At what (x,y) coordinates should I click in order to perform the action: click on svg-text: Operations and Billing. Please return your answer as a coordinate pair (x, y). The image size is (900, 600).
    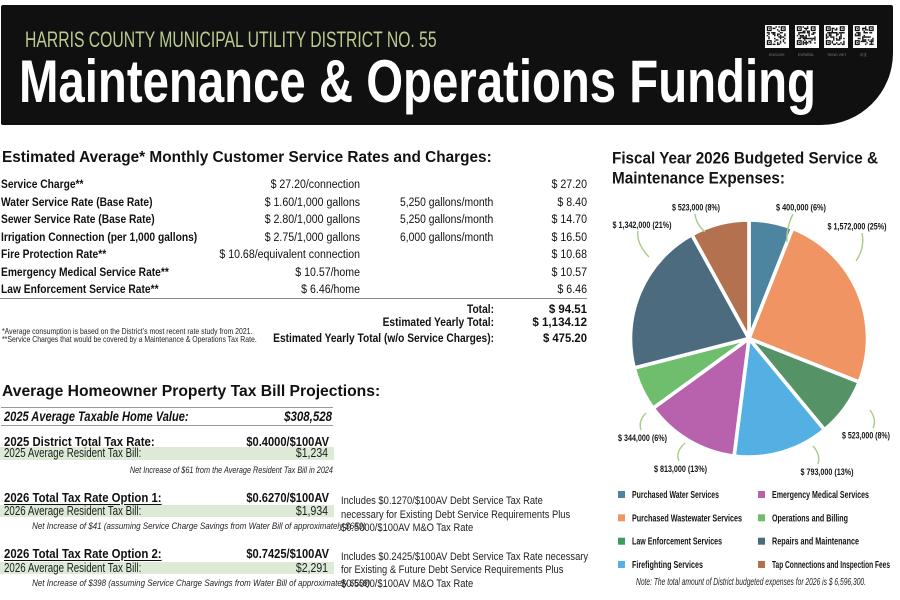
    Looking at the image, I should click on (810, 518).